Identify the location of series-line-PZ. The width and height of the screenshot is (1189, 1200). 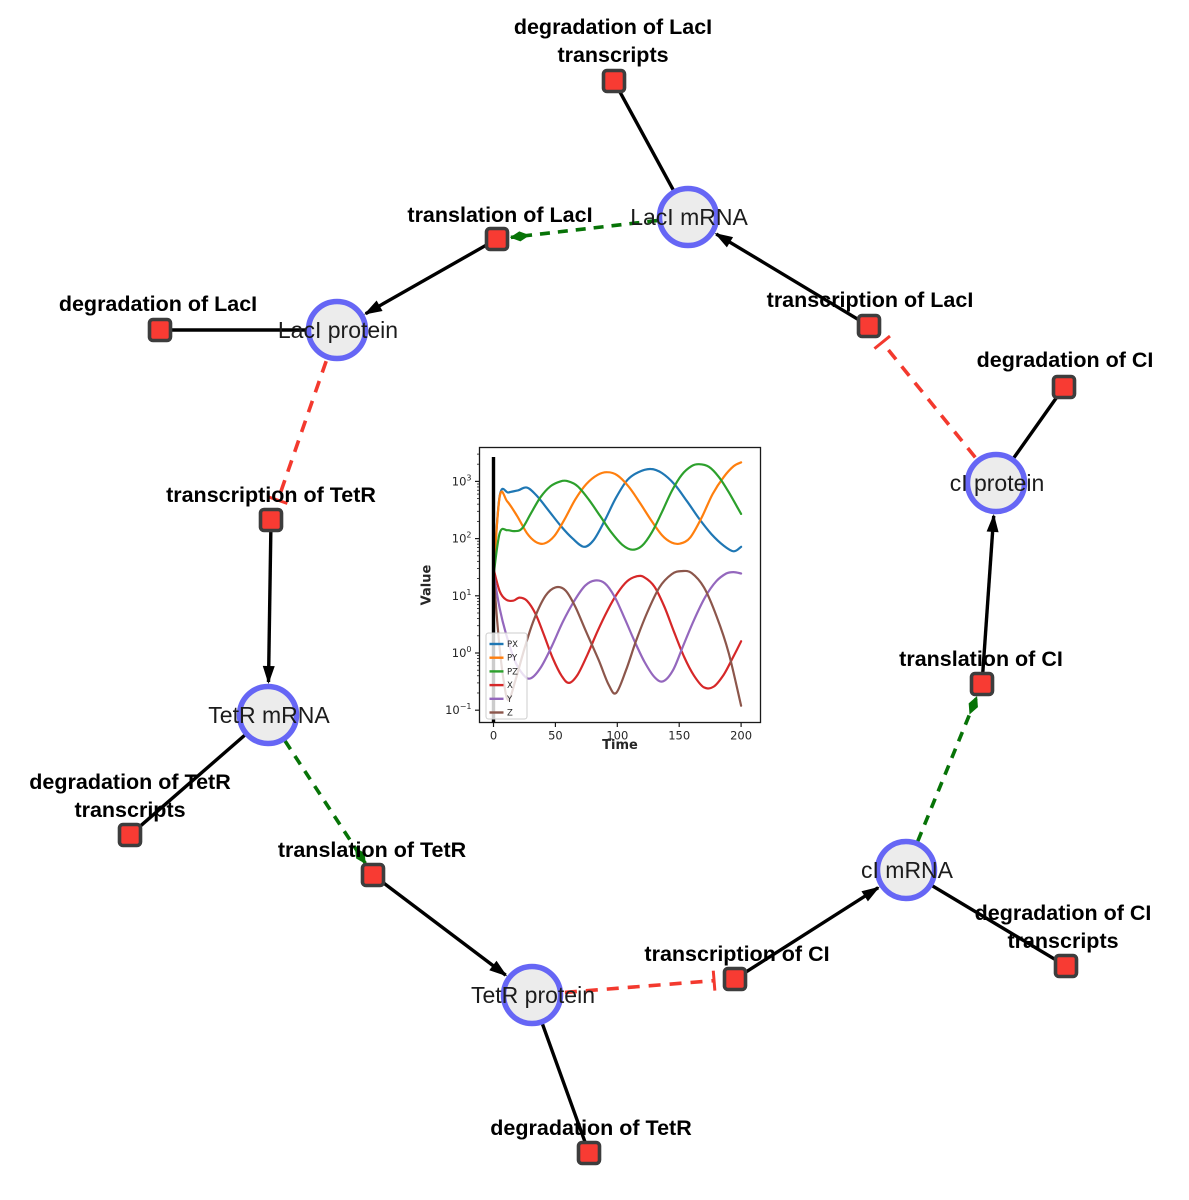
(617, 520).